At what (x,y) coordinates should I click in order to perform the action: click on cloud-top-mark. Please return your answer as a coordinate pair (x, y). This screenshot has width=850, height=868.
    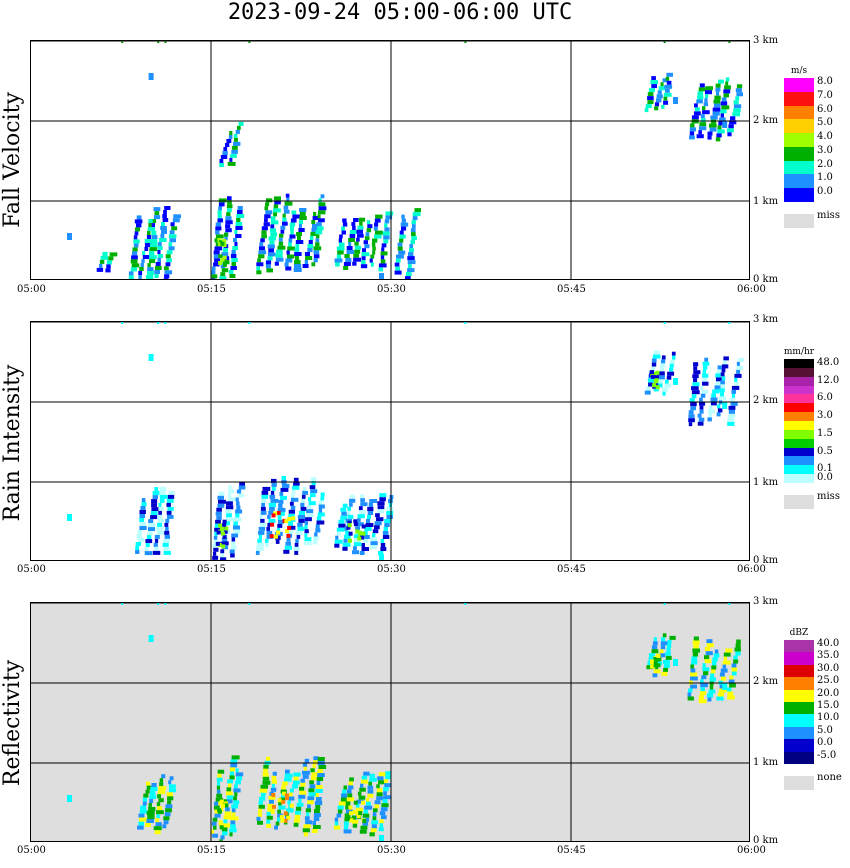
    Looking at the image, I should click on (465, 604).